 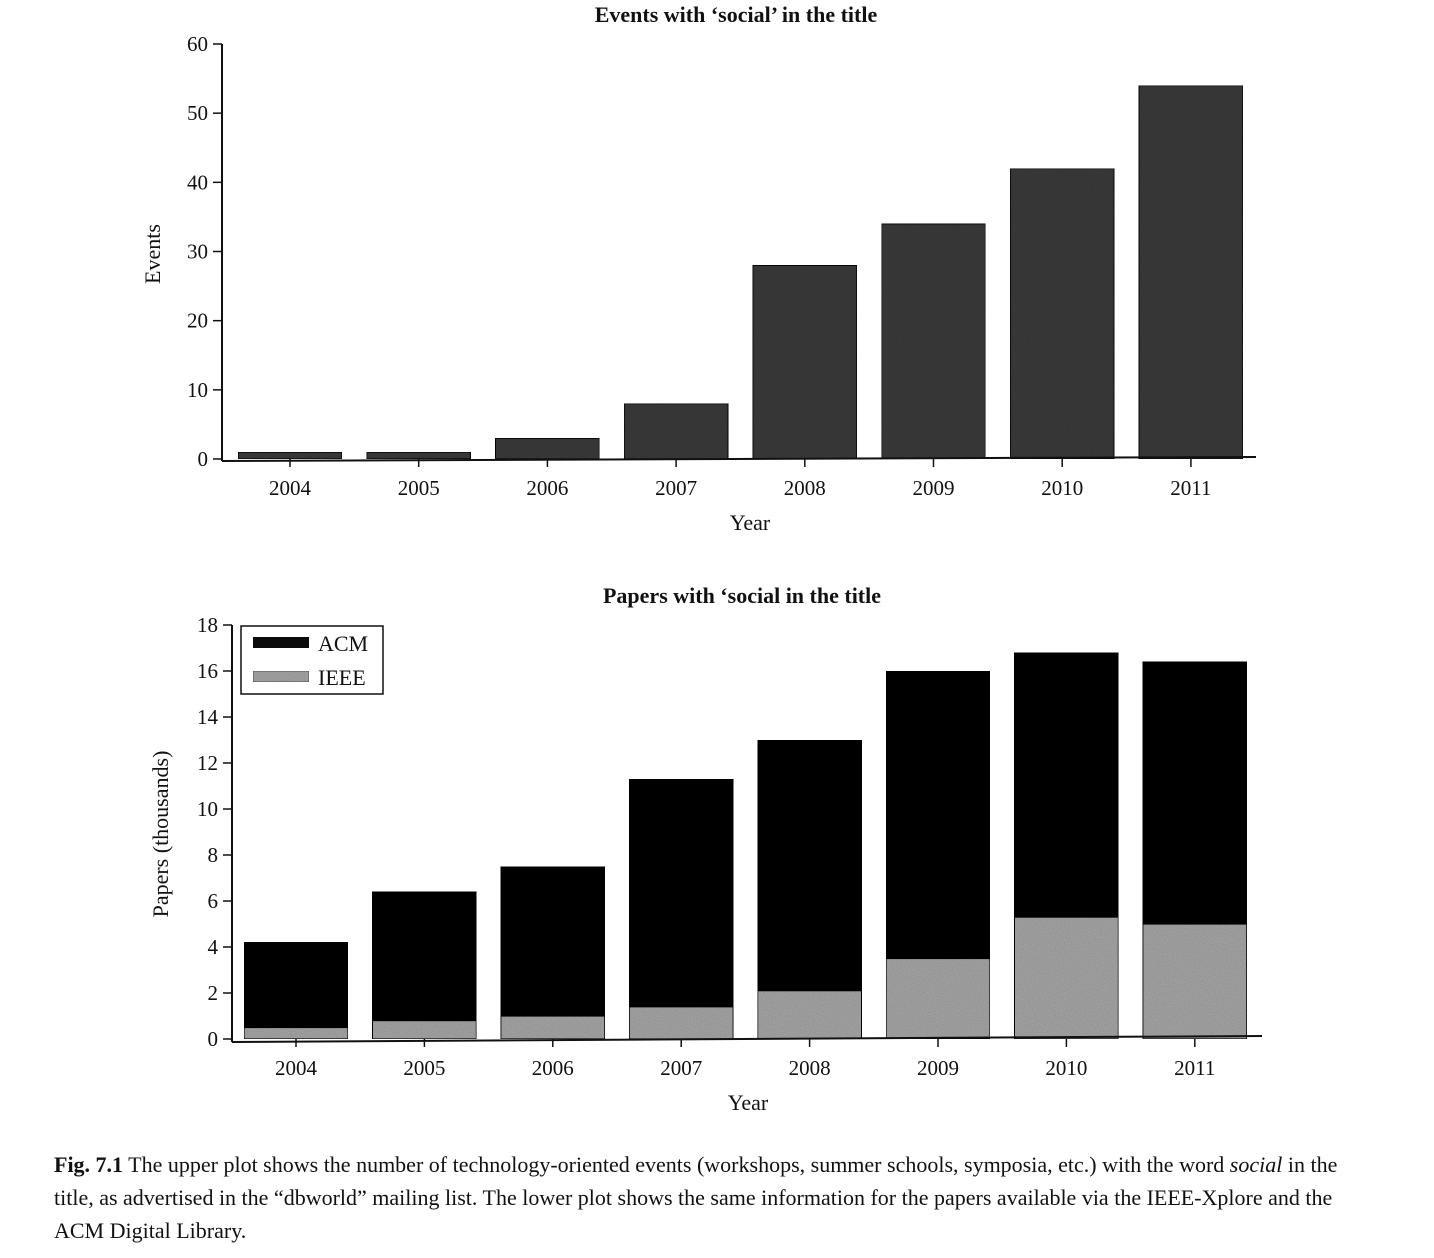 What do you see at coordinates (213, 993) in the screenshot?
I see `y-tick-label: 2` at bounding box center [213, 993].